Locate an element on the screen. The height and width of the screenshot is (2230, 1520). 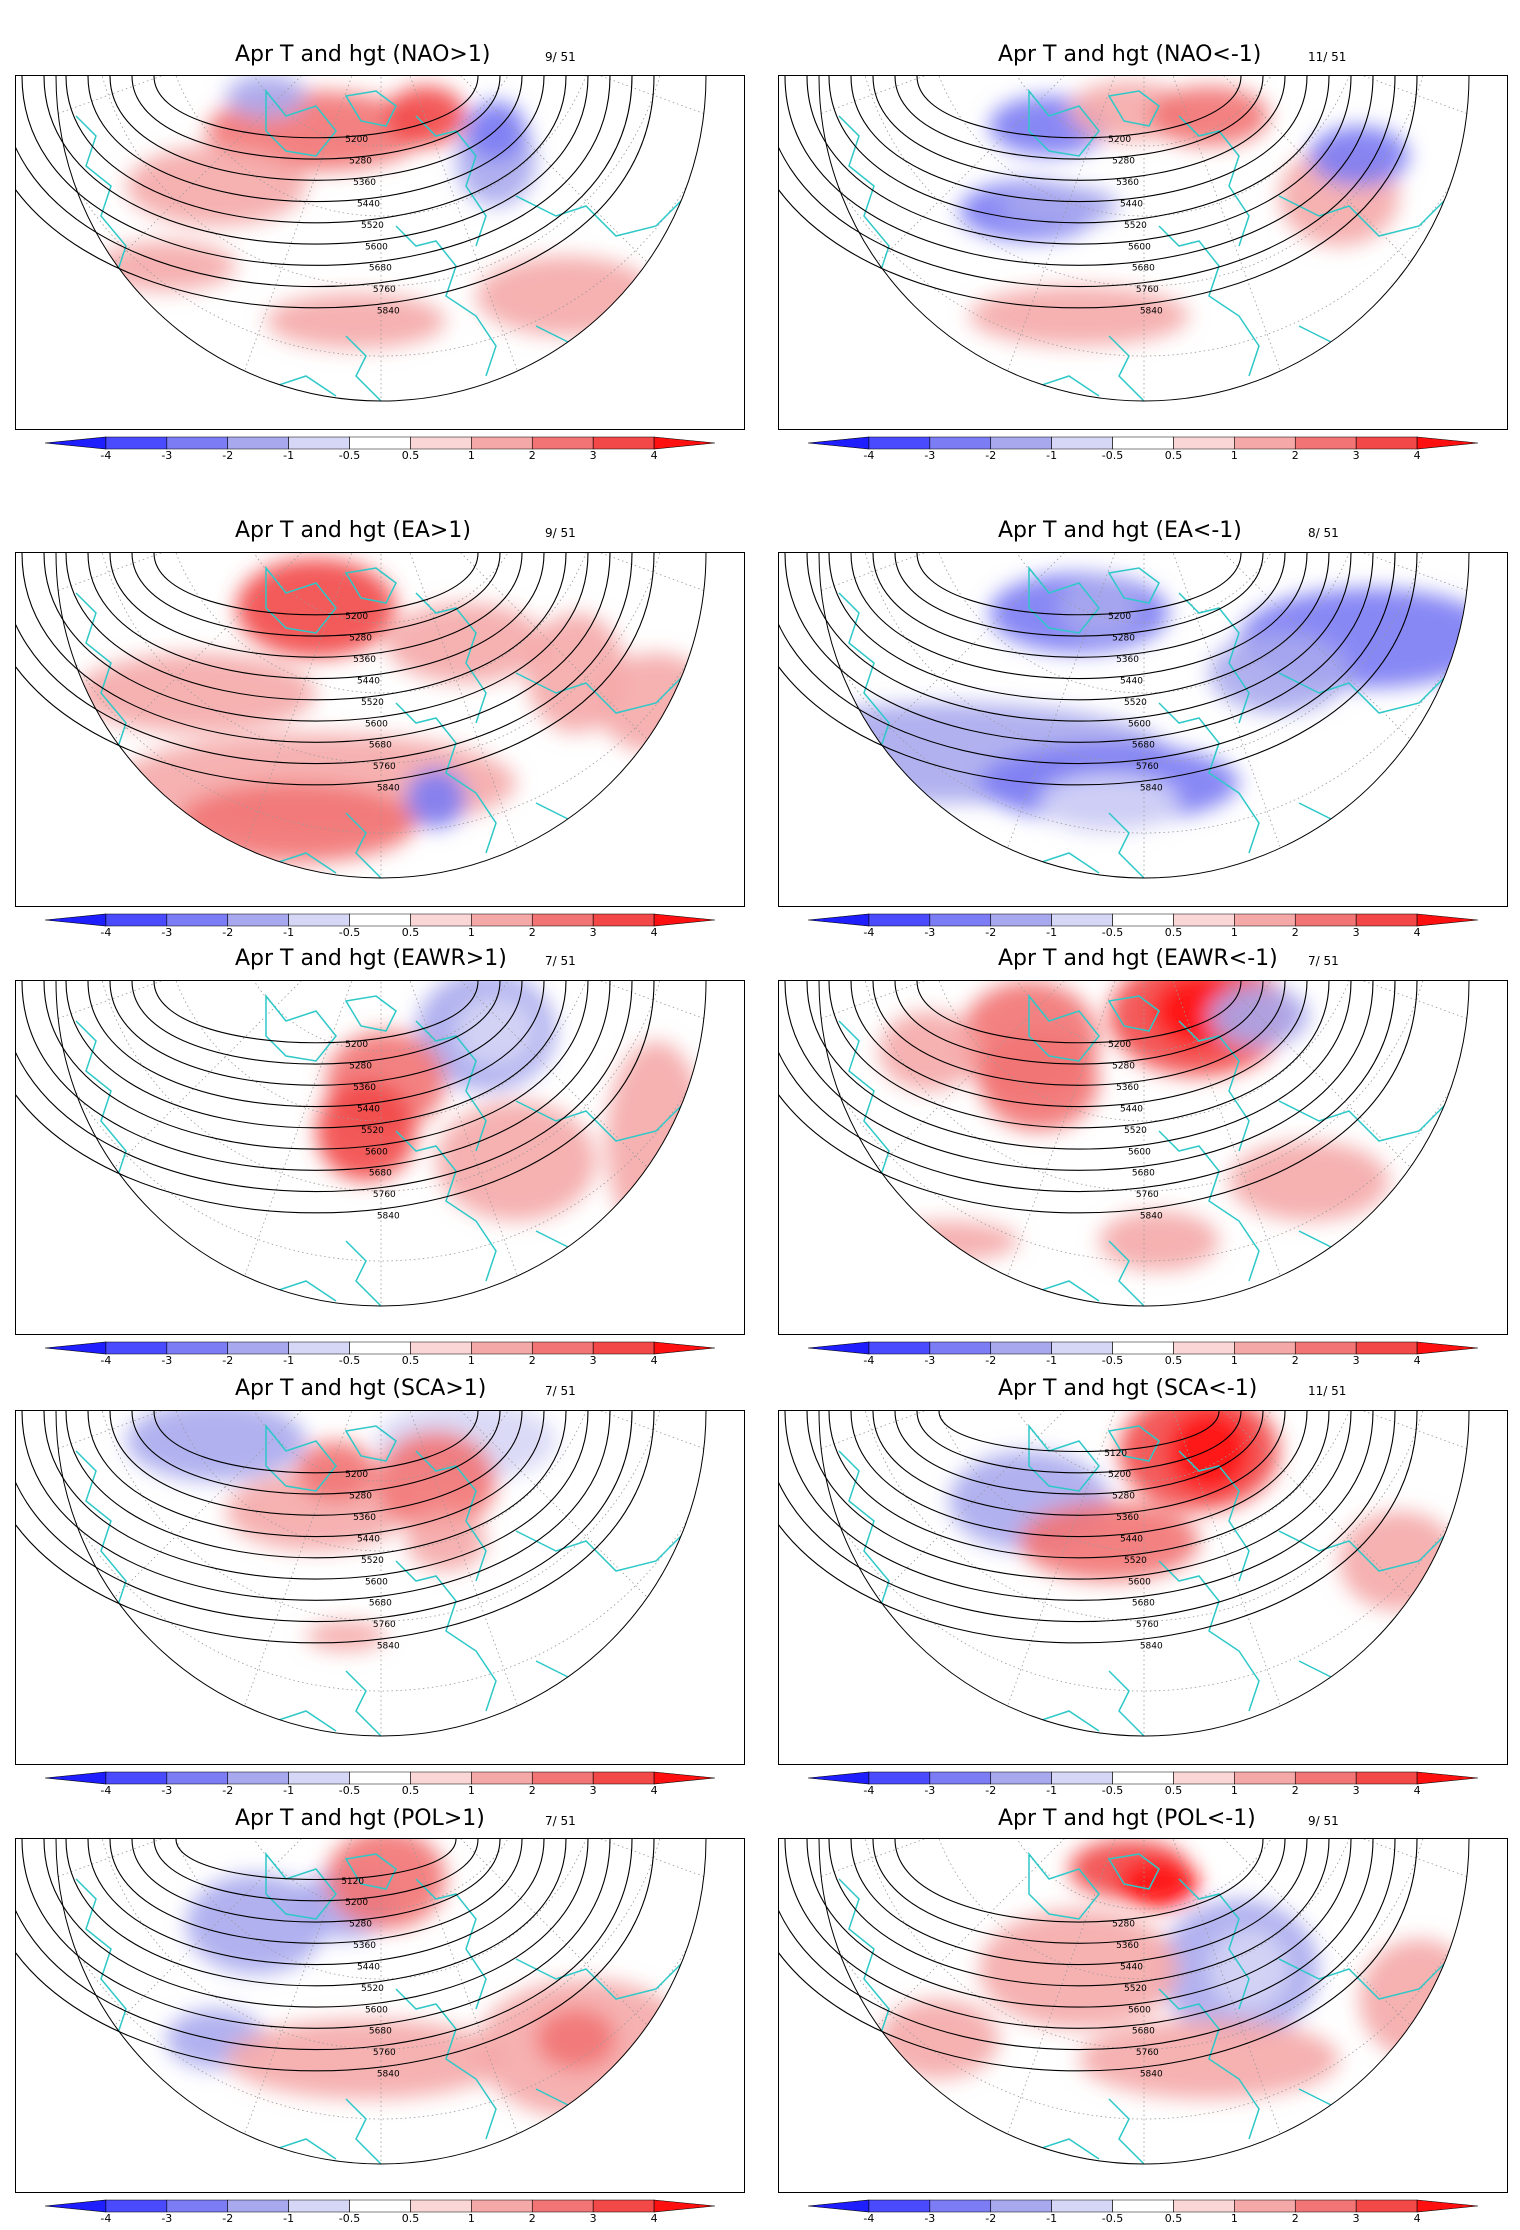
polar-map: 5120 5200 5280 5360 5440 5520 5600 5680 5760 5840 is located at coordinates (1124, 1574).